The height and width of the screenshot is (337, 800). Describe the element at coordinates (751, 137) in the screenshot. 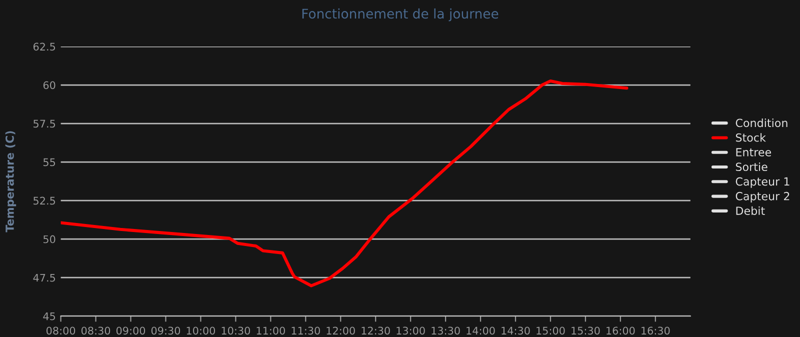

I see `legend-label: Stock` at that location.